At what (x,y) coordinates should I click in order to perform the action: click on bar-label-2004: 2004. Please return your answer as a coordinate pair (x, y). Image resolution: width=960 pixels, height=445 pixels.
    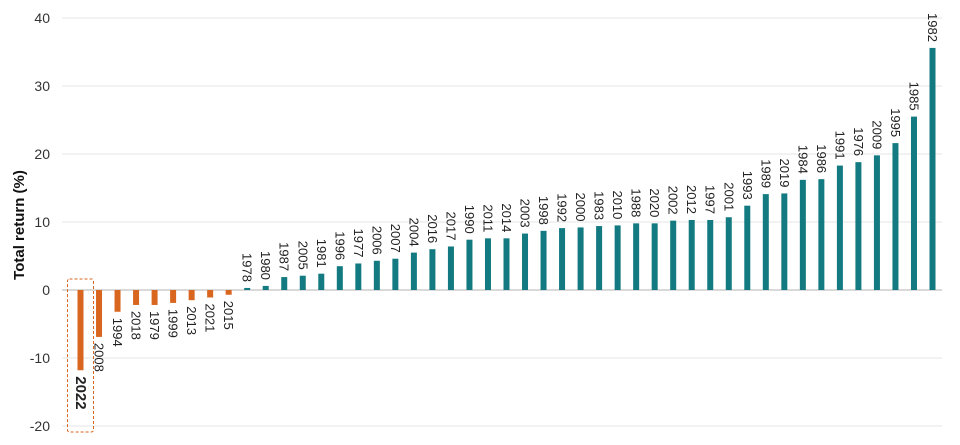
    Looking at the image, I should click on (413, 232).